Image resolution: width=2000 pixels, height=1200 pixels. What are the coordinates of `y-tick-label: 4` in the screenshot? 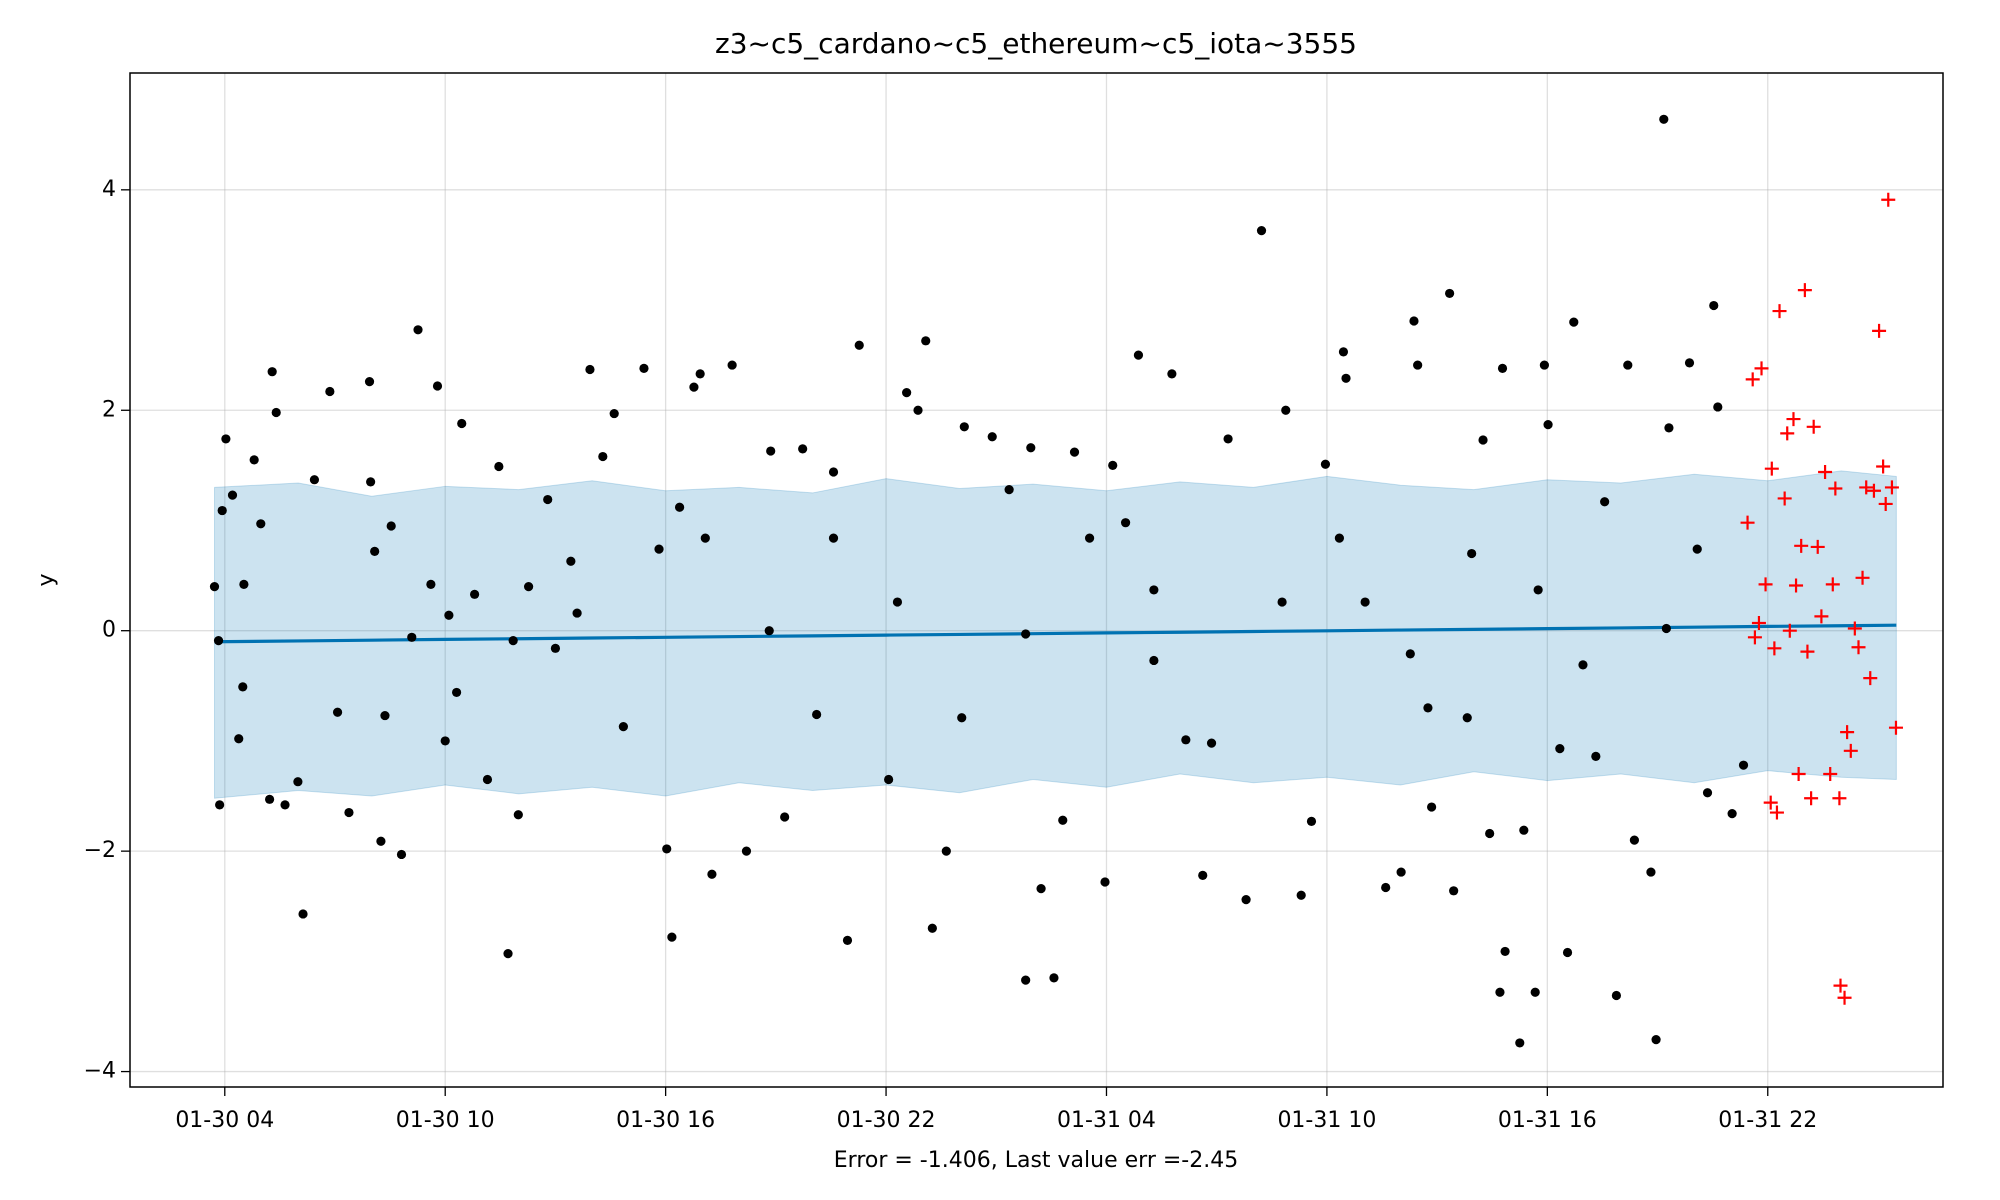 It's located at (109, 189).